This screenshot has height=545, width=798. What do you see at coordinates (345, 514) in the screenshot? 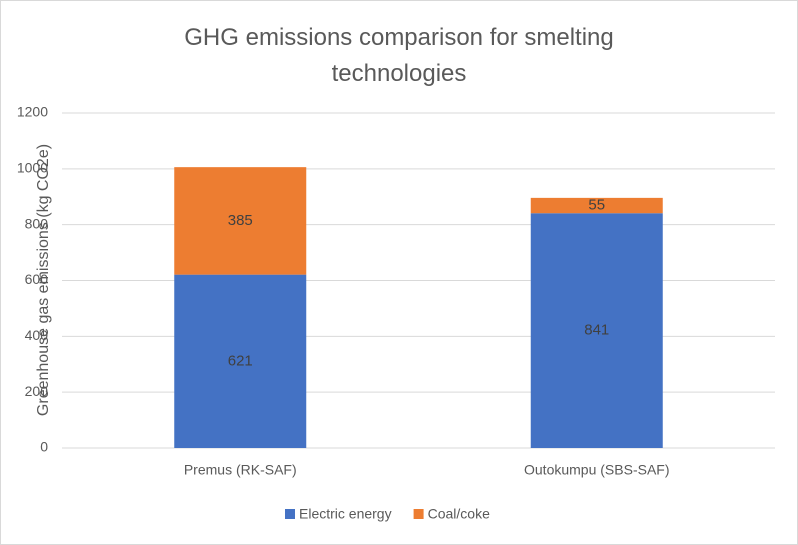
I see `legend-label: Electric energy` at bounding box center [345, 514].